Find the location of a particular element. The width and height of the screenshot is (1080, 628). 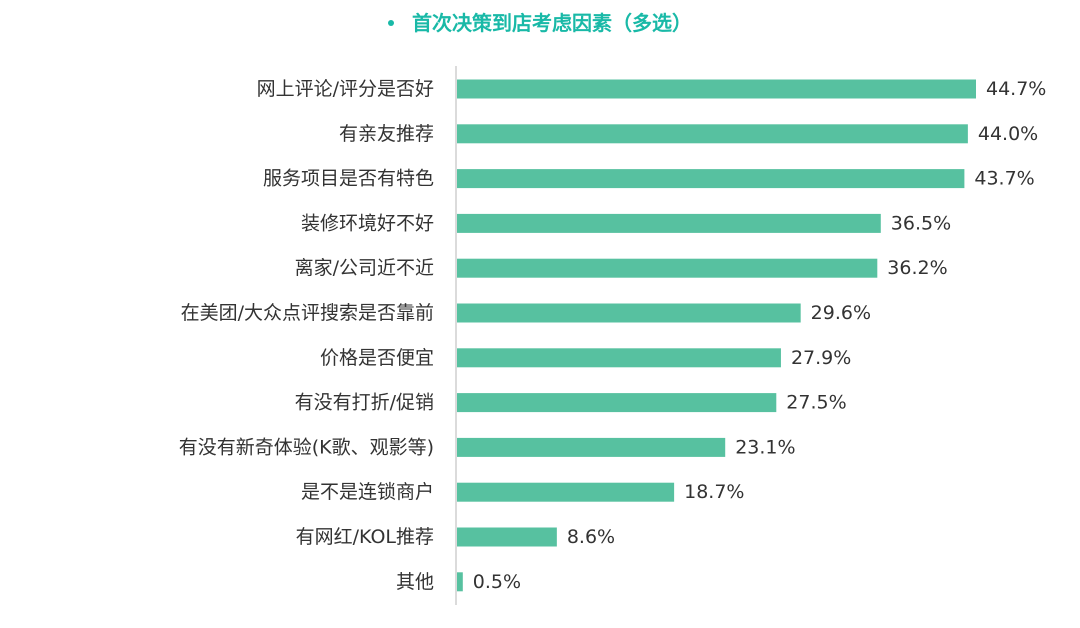

category-label-9: 是不是连锁商户 is located at coordinates (367, 492).